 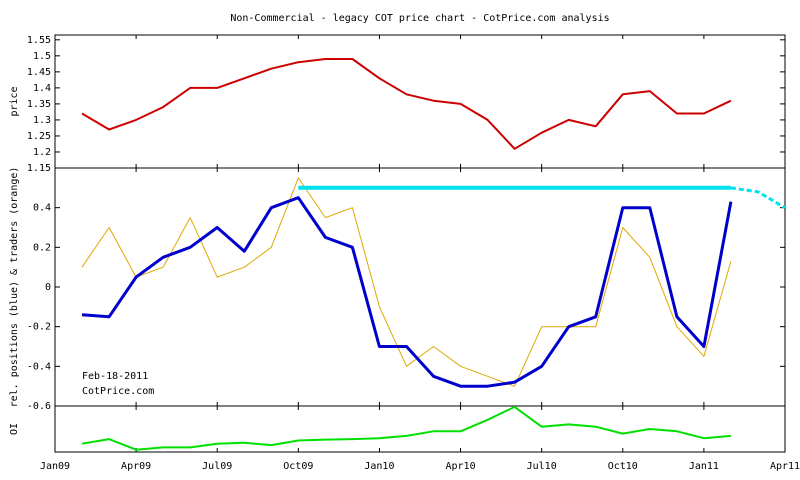 What do you see at coordinates (39, 406) in the screenshot?
I see `y-tick-label: -0.6` at bounding box center [39, 406].